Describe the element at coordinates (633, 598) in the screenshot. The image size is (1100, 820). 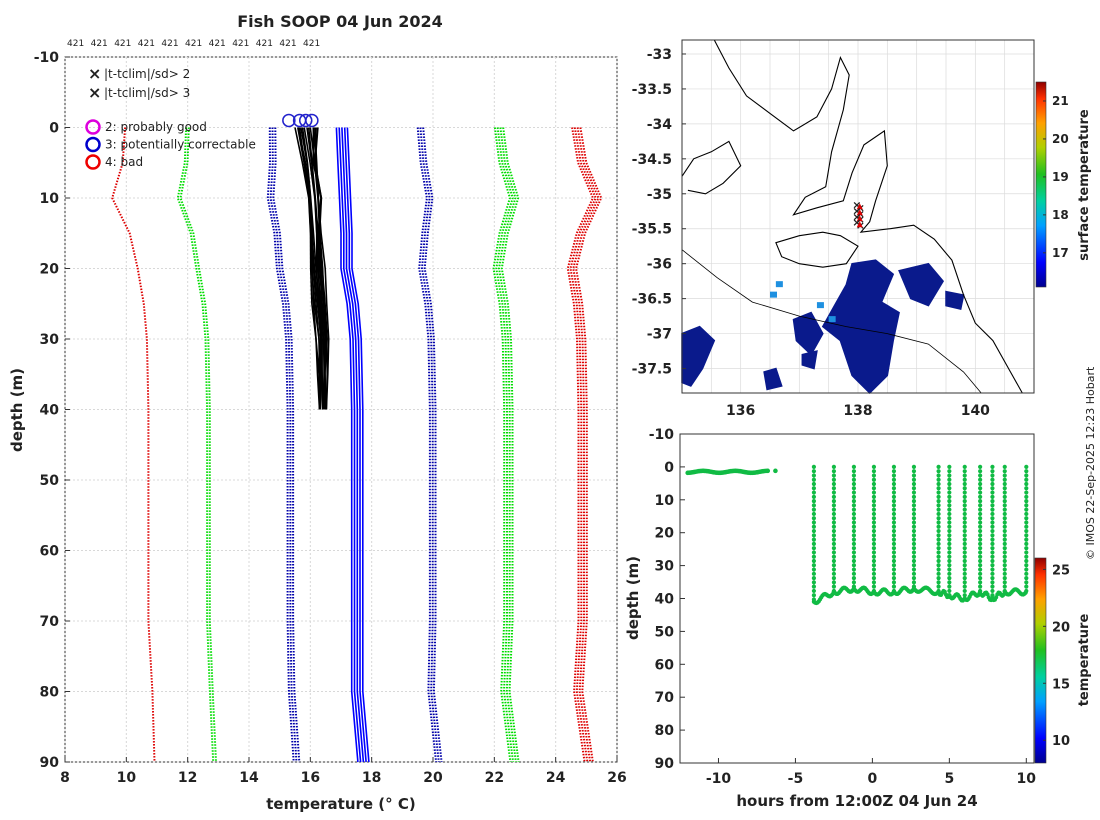
I see `y-axis-label-2: depth (m)` at that location.